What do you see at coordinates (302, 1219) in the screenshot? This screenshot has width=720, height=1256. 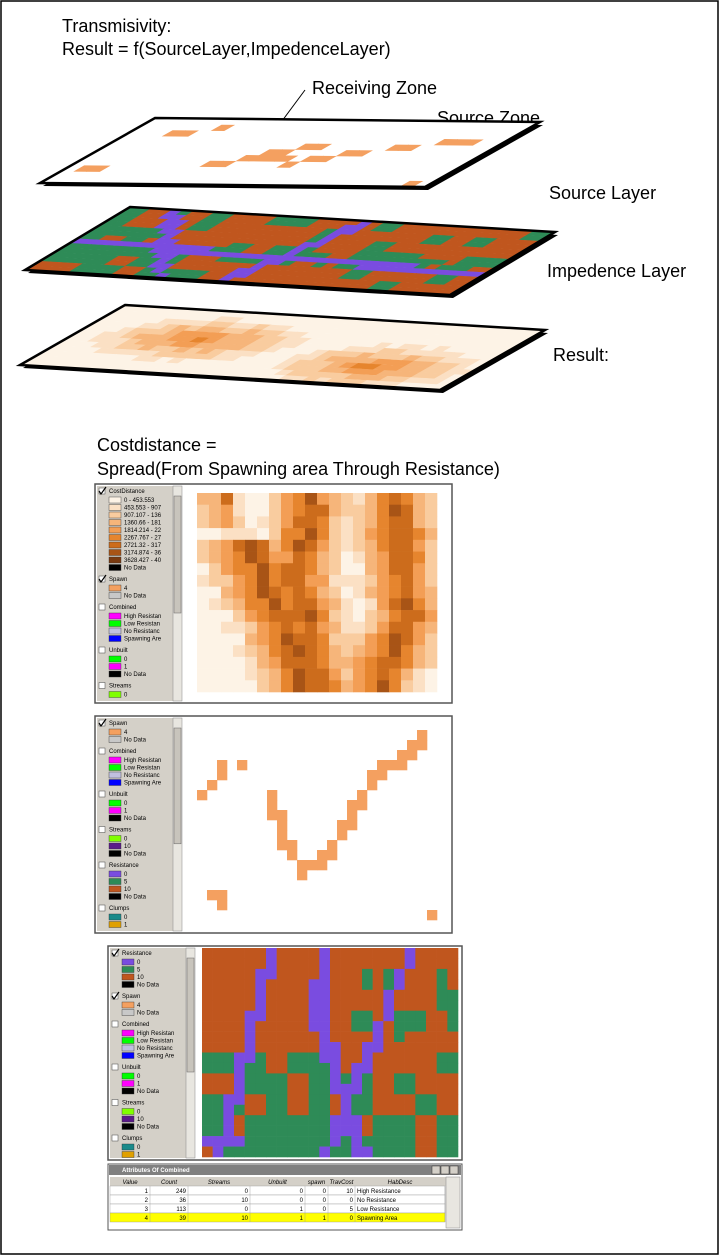 I see `table-cell: 1` at bounding box center [302, 1219].